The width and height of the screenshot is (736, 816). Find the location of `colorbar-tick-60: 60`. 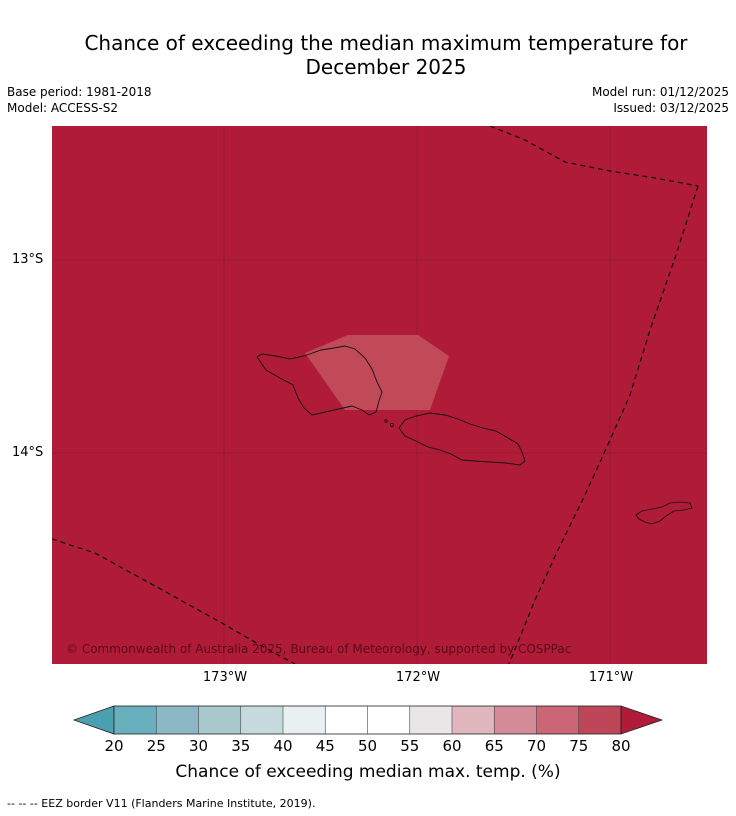

colorbar-tick-60: 60 is located at coordinates (452, 746).